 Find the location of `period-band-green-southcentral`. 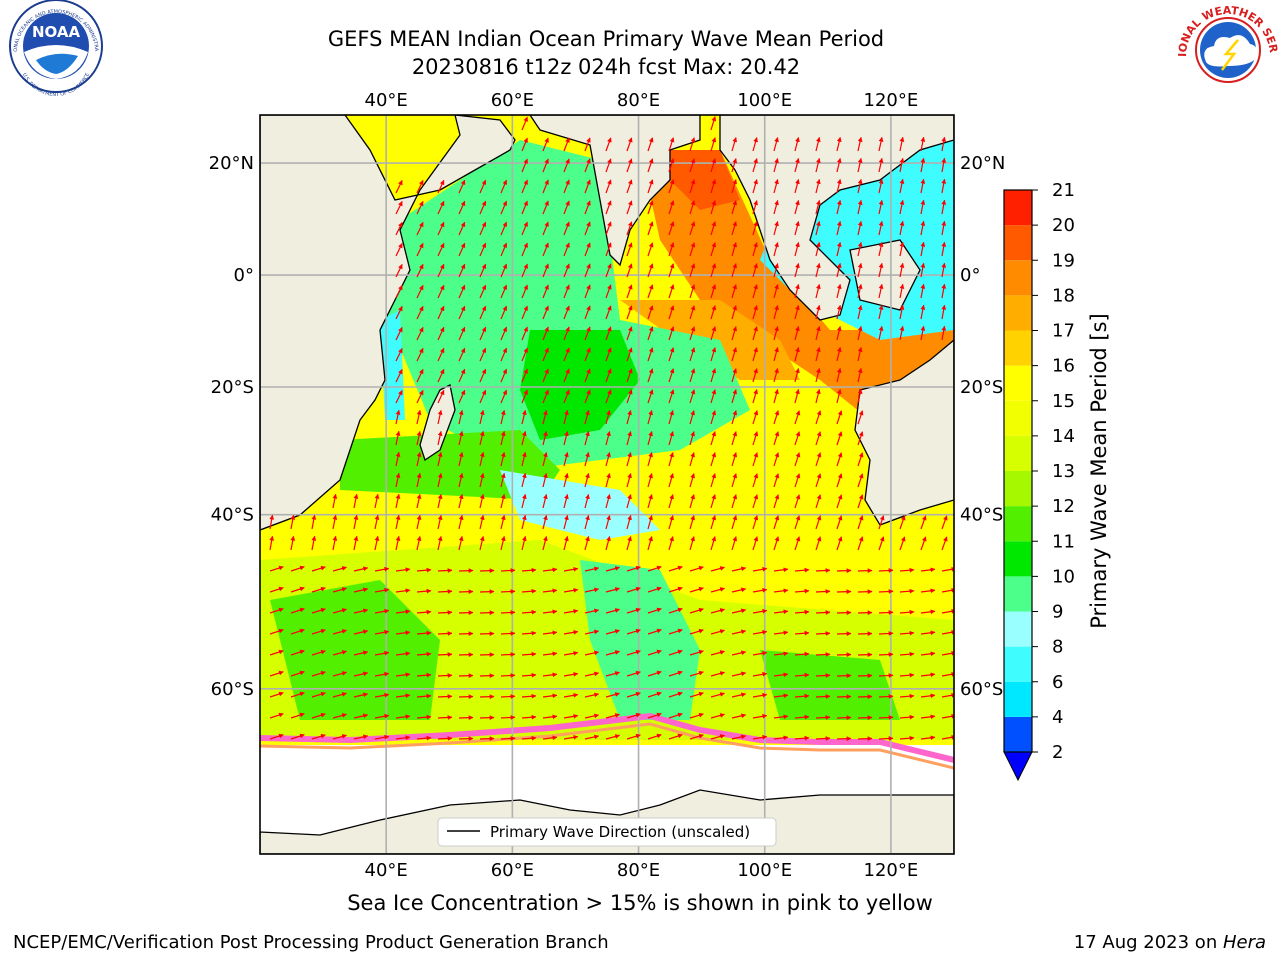

period-band-green-southcentral is located at coordinates (640, 640).